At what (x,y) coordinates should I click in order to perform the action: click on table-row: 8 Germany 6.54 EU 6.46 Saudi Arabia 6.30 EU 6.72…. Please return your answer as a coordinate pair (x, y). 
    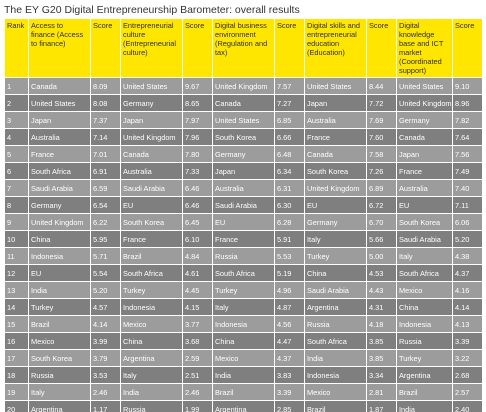
    Looking at the image, I should click on (243, 205).